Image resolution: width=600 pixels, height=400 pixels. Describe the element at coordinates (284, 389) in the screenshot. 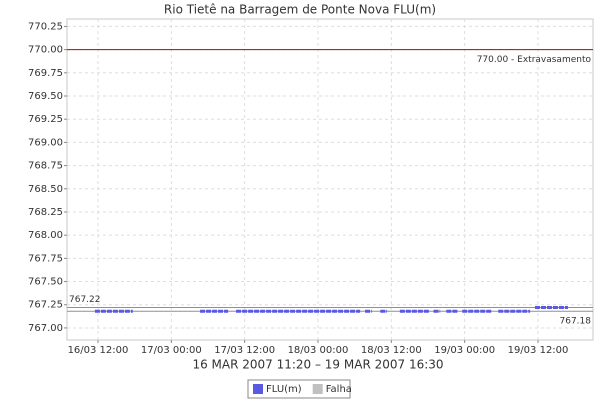

I see `legend-label: FLU(m)` at that location.